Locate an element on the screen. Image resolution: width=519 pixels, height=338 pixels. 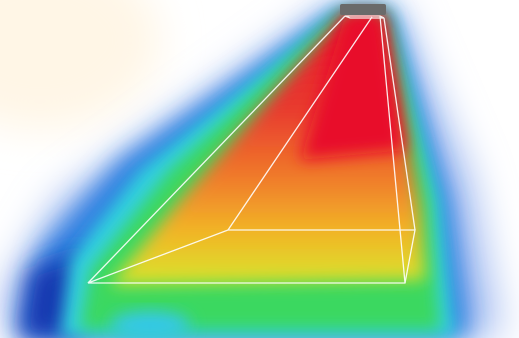
red-core is located at coordinates (352, 87).